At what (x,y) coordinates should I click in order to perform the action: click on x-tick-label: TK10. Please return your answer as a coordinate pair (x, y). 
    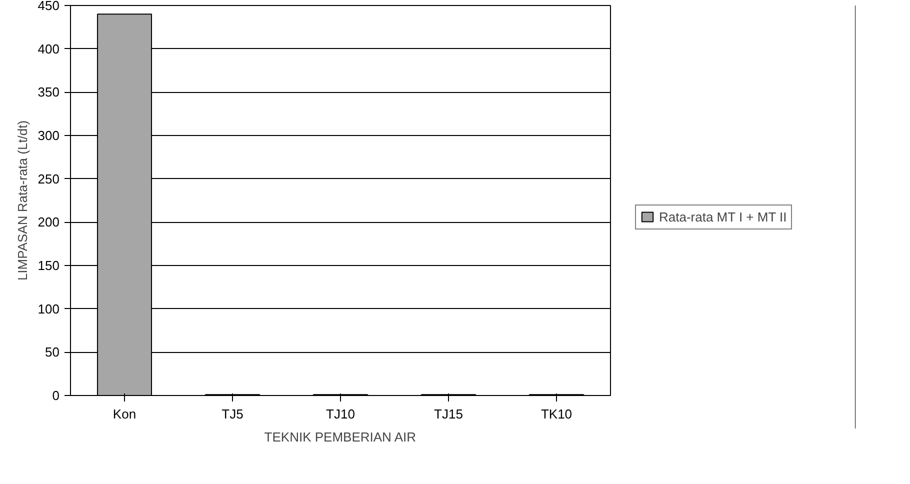
    Looking at the image, I should click on (556, 414).